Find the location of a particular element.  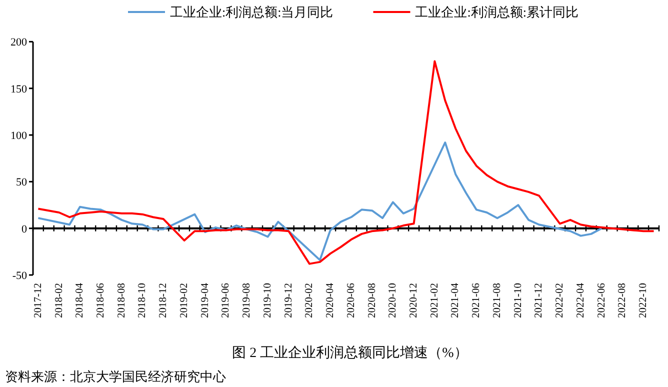

x-tick-label: 2019-02 is located at coordinates (184, 300).